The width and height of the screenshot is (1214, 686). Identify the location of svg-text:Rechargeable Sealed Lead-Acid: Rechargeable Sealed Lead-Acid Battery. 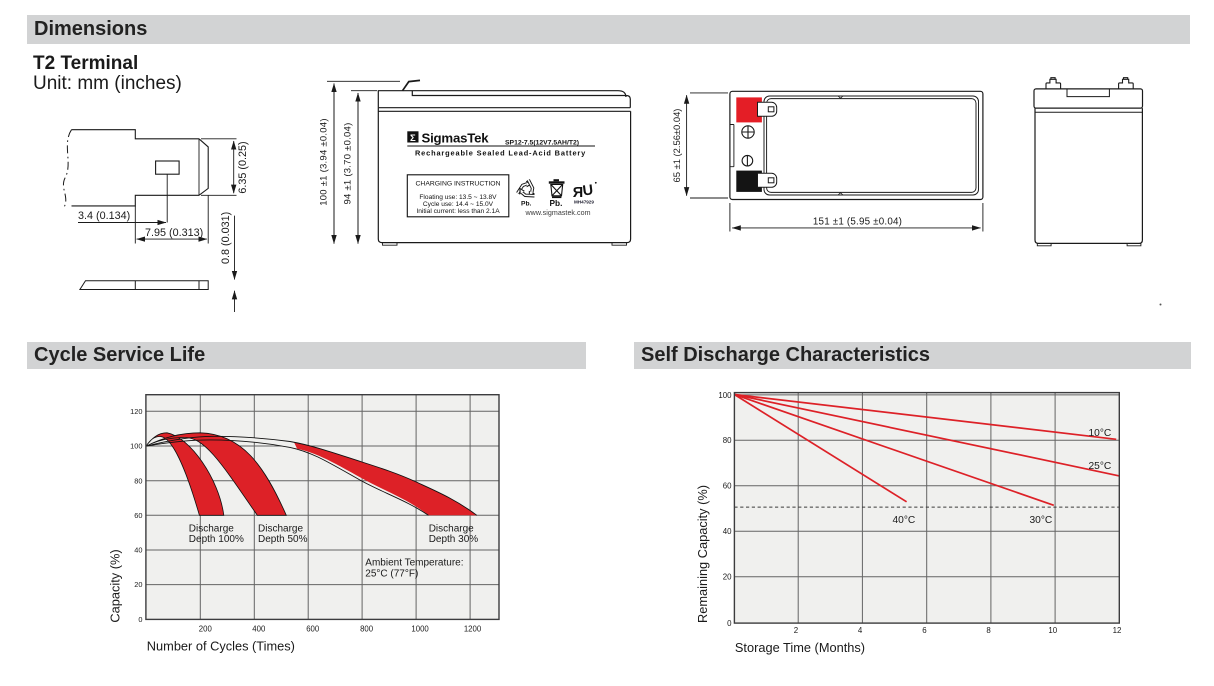
(500, 153).